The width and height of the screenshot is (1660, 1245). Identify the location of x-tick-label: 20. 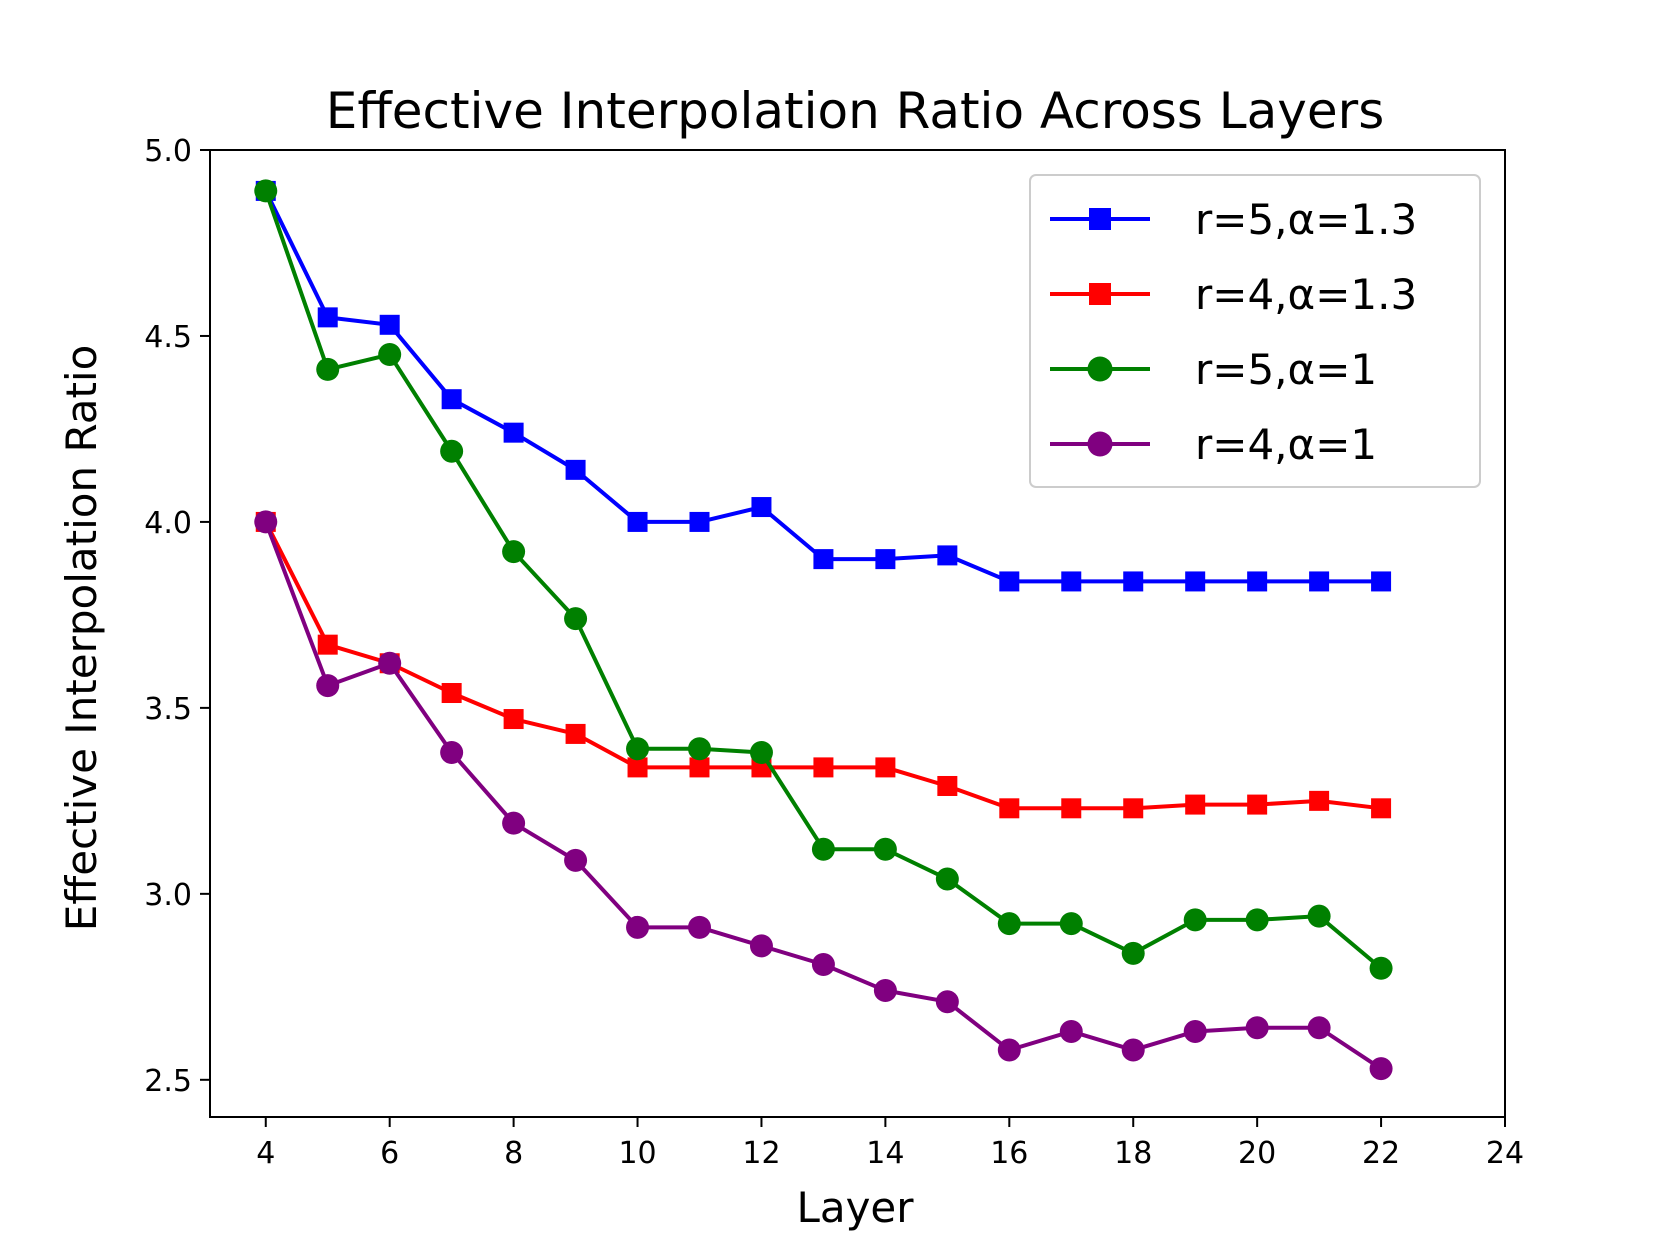
(1257, 1153).